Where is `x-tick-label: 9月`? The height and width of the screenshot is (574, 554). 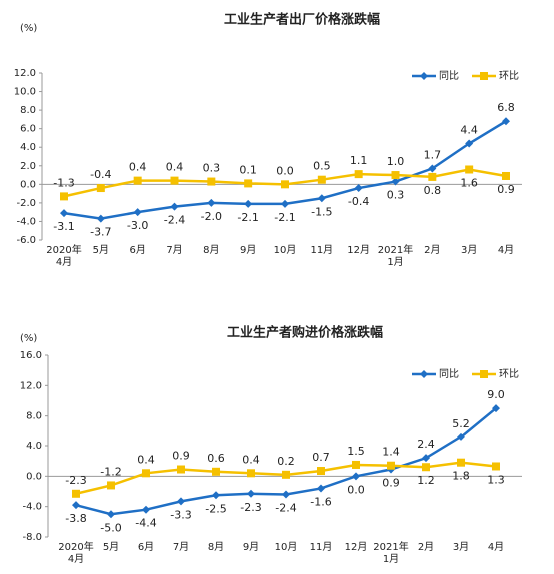
x-tick-label: 9月 is located at coordinates (248, 250).